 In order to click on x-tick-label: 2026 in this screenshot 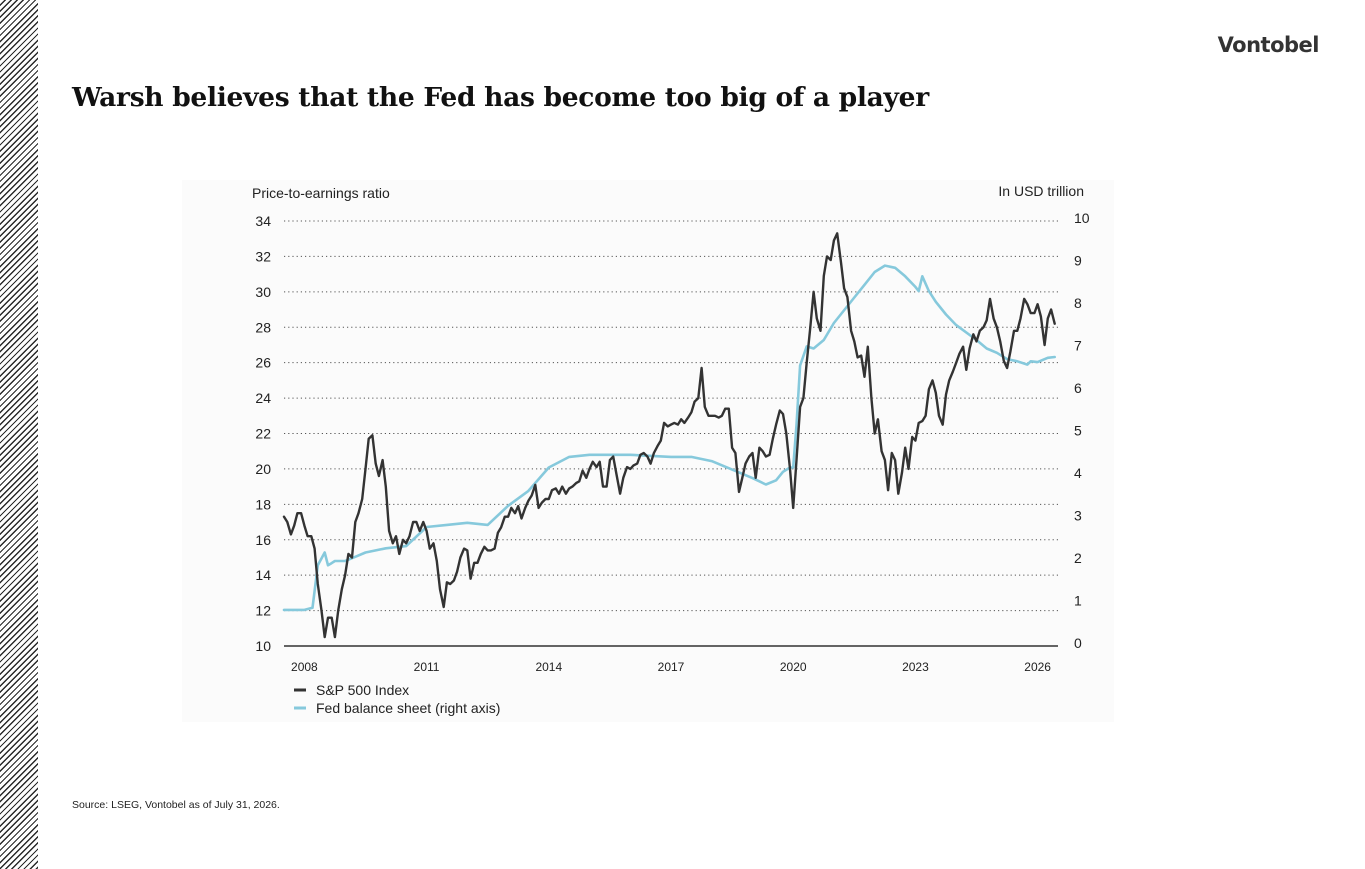, I will do `click(1037, 667)`.